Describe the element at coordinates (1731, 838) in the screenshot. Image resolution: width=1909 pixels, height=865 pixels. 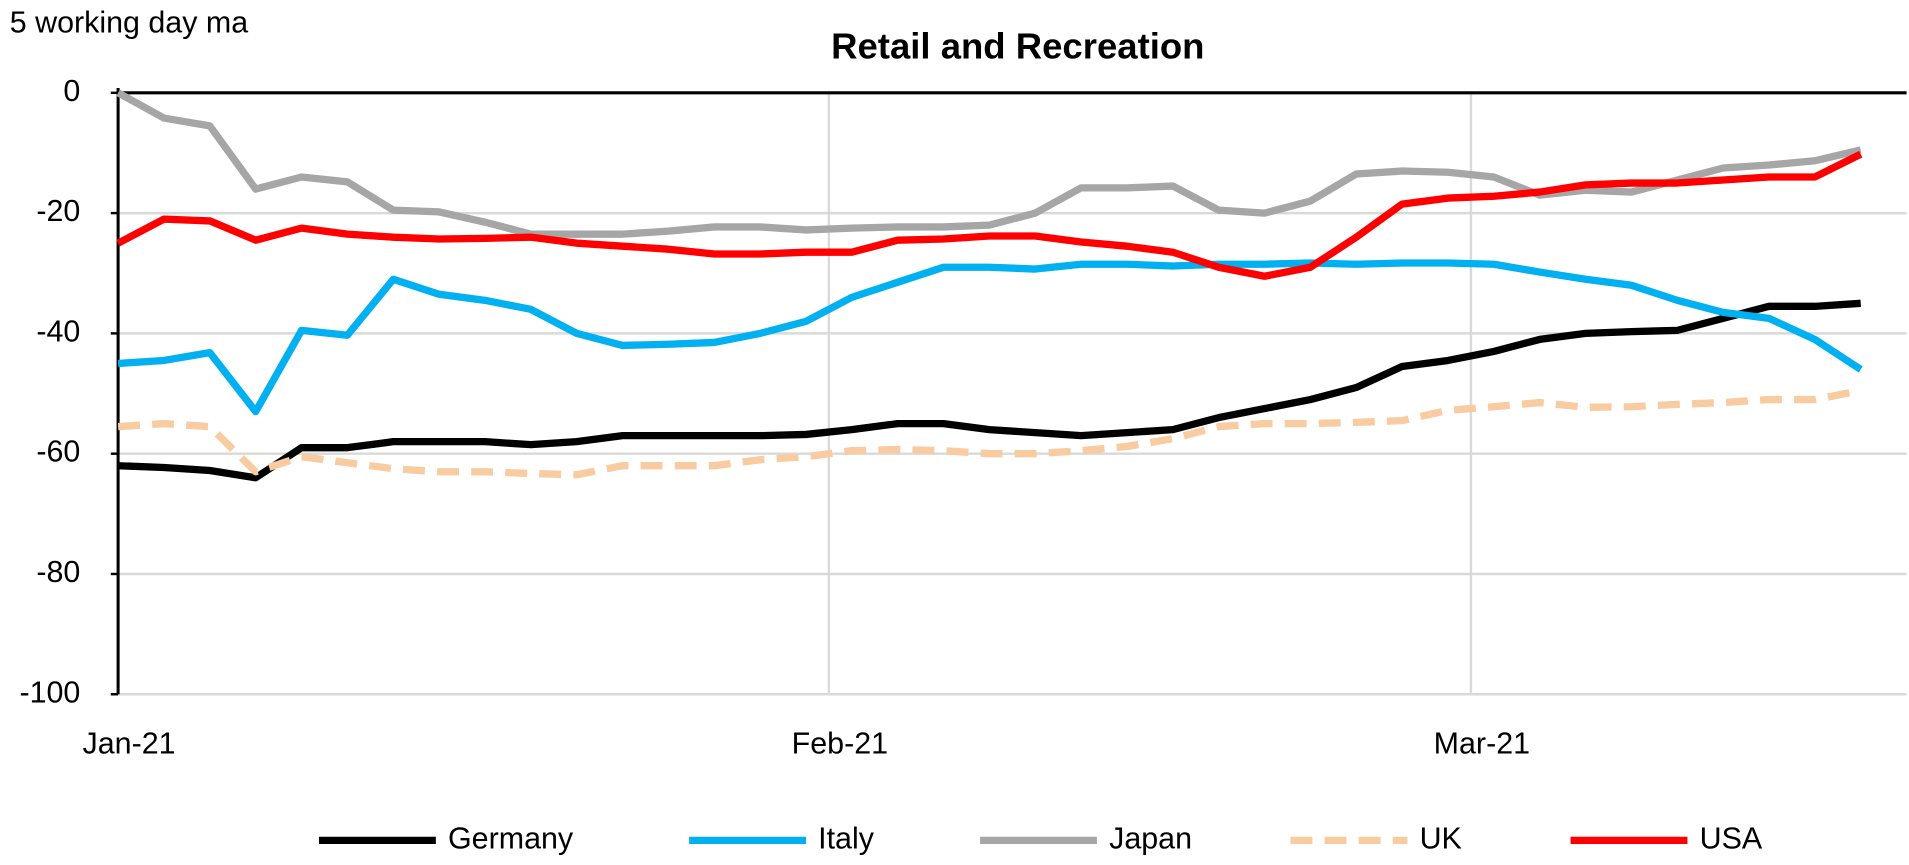
I see `legend-label: USA` at that location.